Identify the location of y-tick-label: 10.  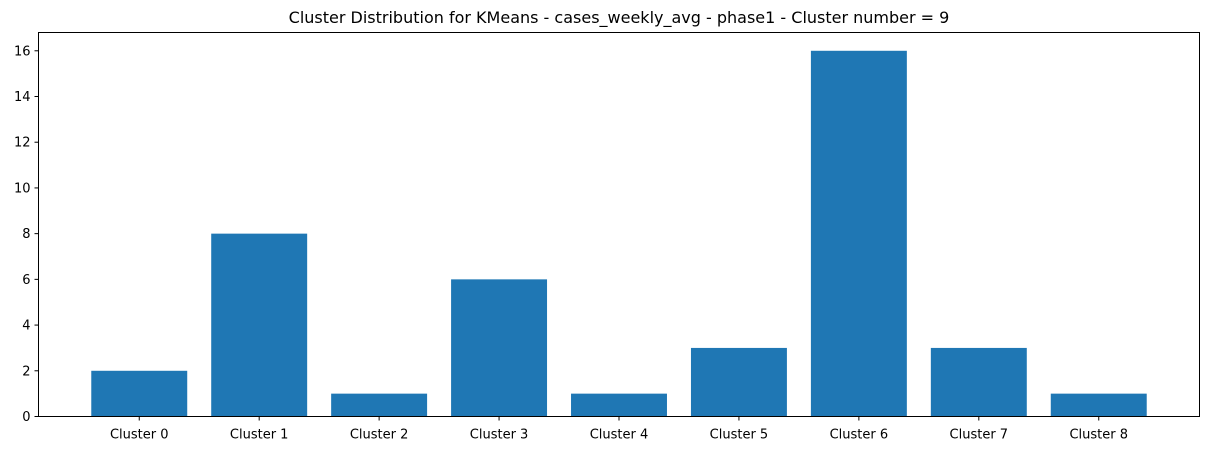
(22, 188).